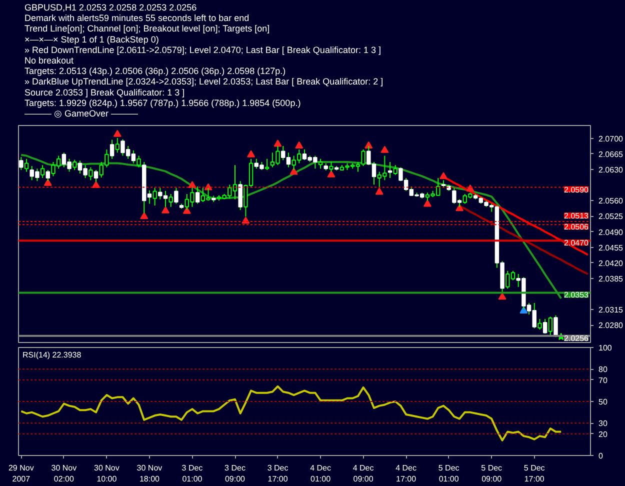  Describe the element at coordinates (611, 263) in the screenshot. I see `y-tick-label: 2.0420` at that location.